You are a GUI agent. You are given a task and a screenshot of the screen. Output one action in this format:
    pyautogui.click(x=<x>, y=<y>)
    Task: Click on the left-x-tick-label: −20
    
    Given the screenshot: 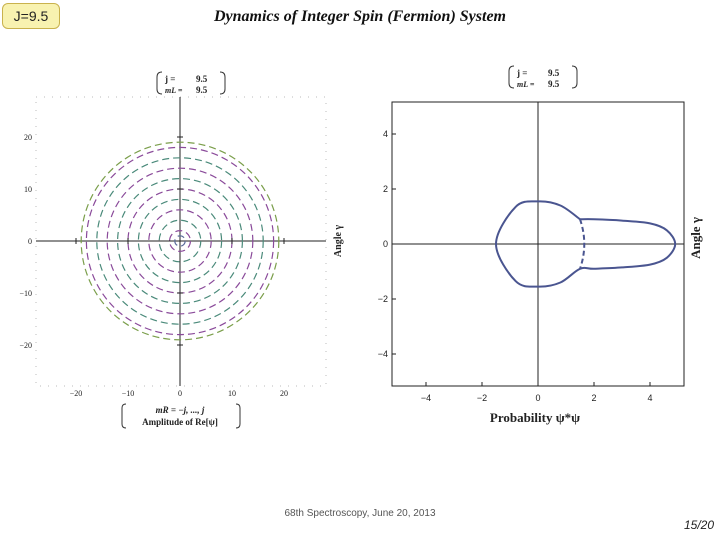 What is the action you would take?
    pyautogui.click(x=76, y=393)
    